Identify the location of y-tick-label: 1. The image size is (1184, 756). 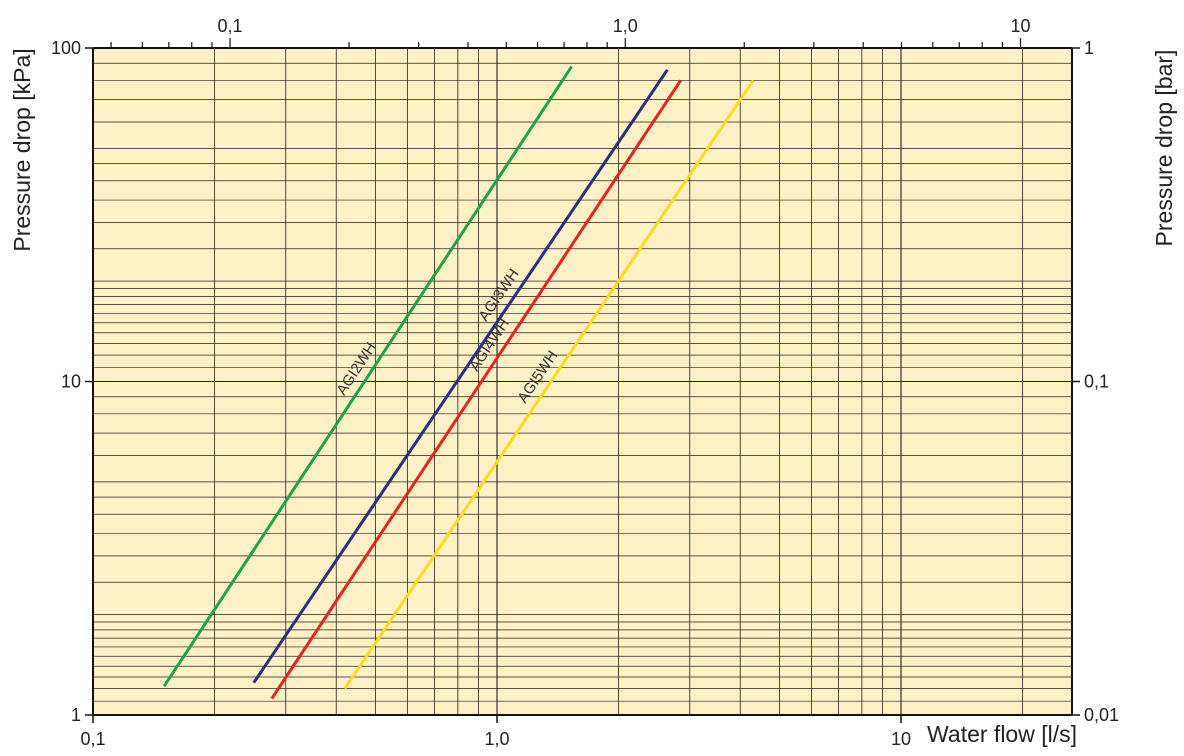
(76, 715).